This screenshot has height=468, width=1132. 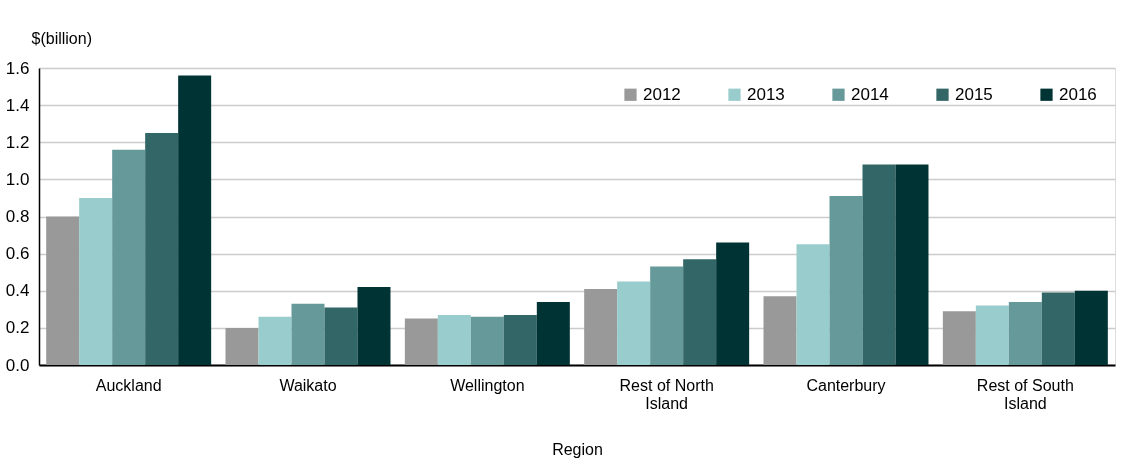 I want to click on y-tick-label: 1.4, so click(x=17, y=105).